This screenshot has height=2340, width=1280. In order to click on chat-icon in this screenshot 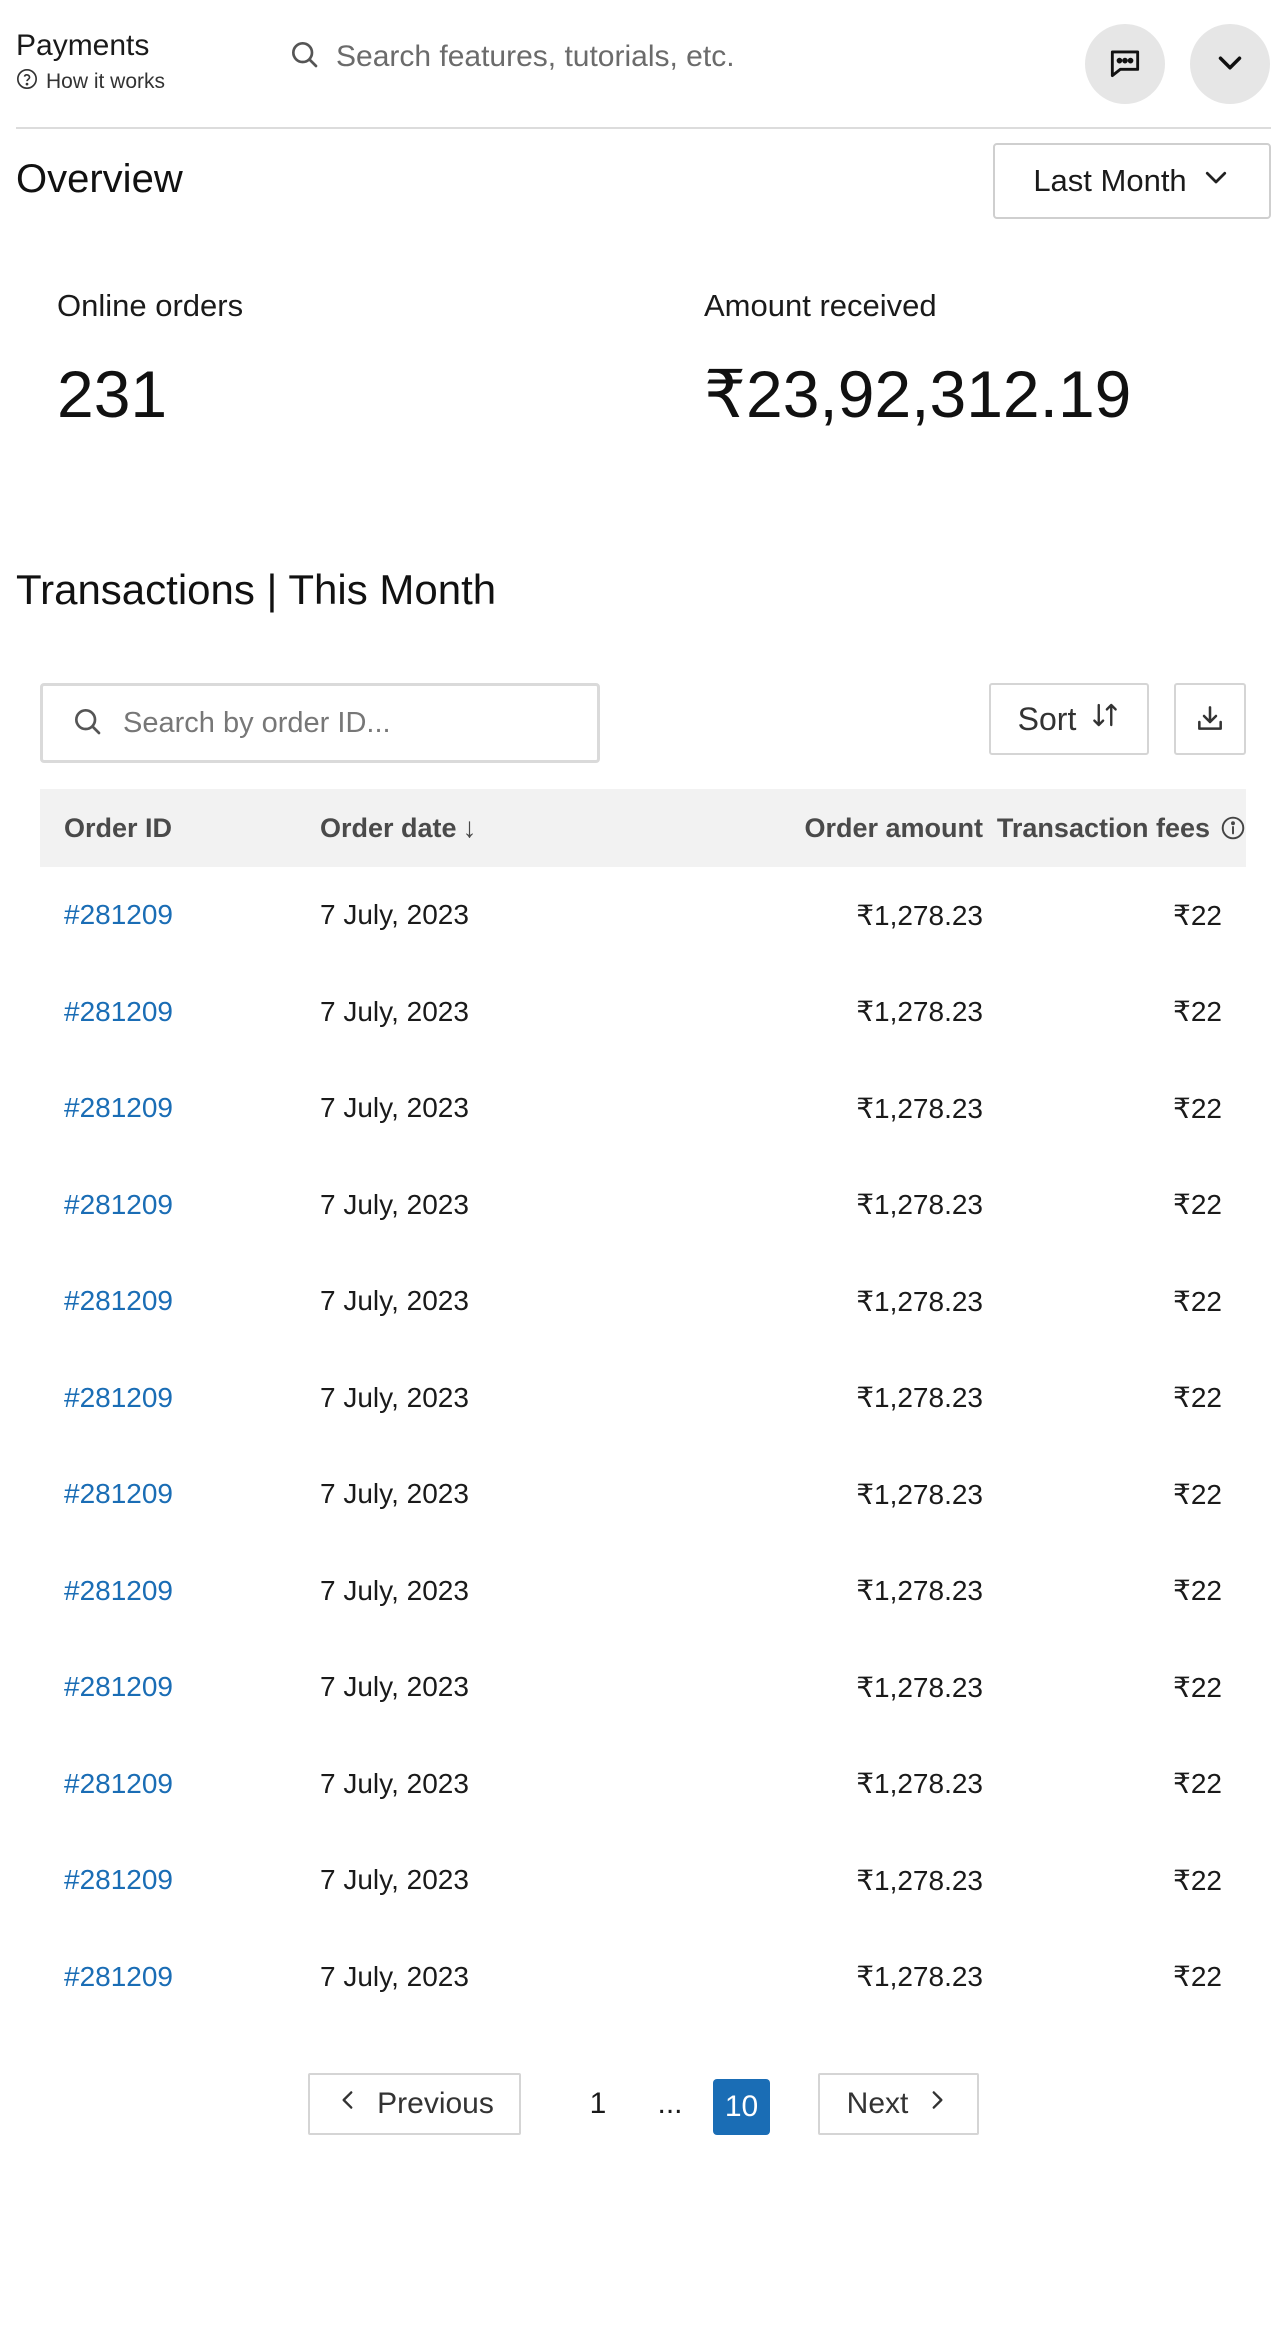, I will do `click(1125, 64)`.